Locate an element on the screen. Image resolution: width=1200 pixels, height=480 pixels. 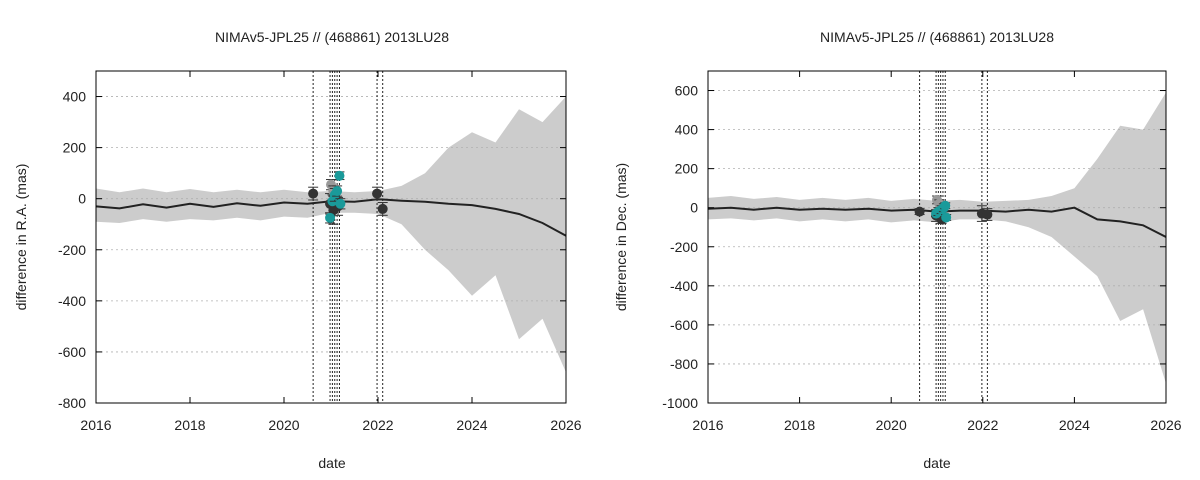
ra-ytick-label: -200 is located at coordinates (72, 250).